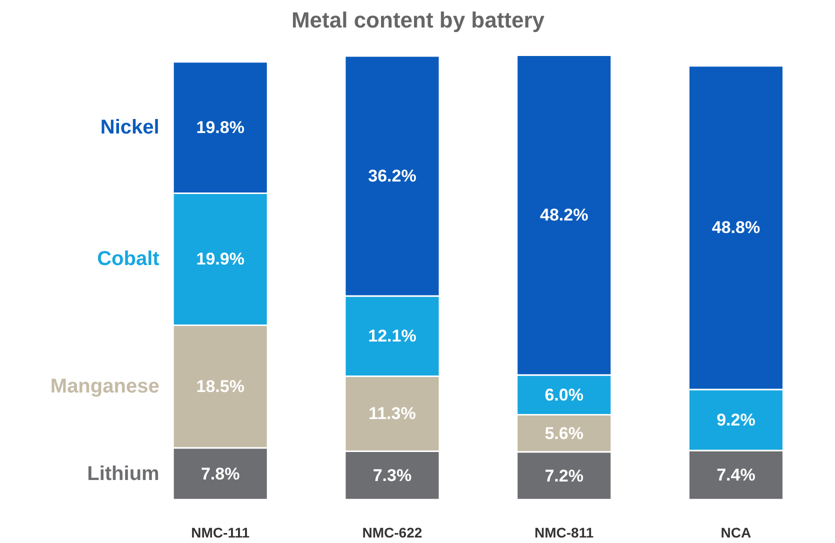 Image resolution: width=835 pixels, height=543 pixels. I want to click on series-label: Cobalt, so click(128, 259).